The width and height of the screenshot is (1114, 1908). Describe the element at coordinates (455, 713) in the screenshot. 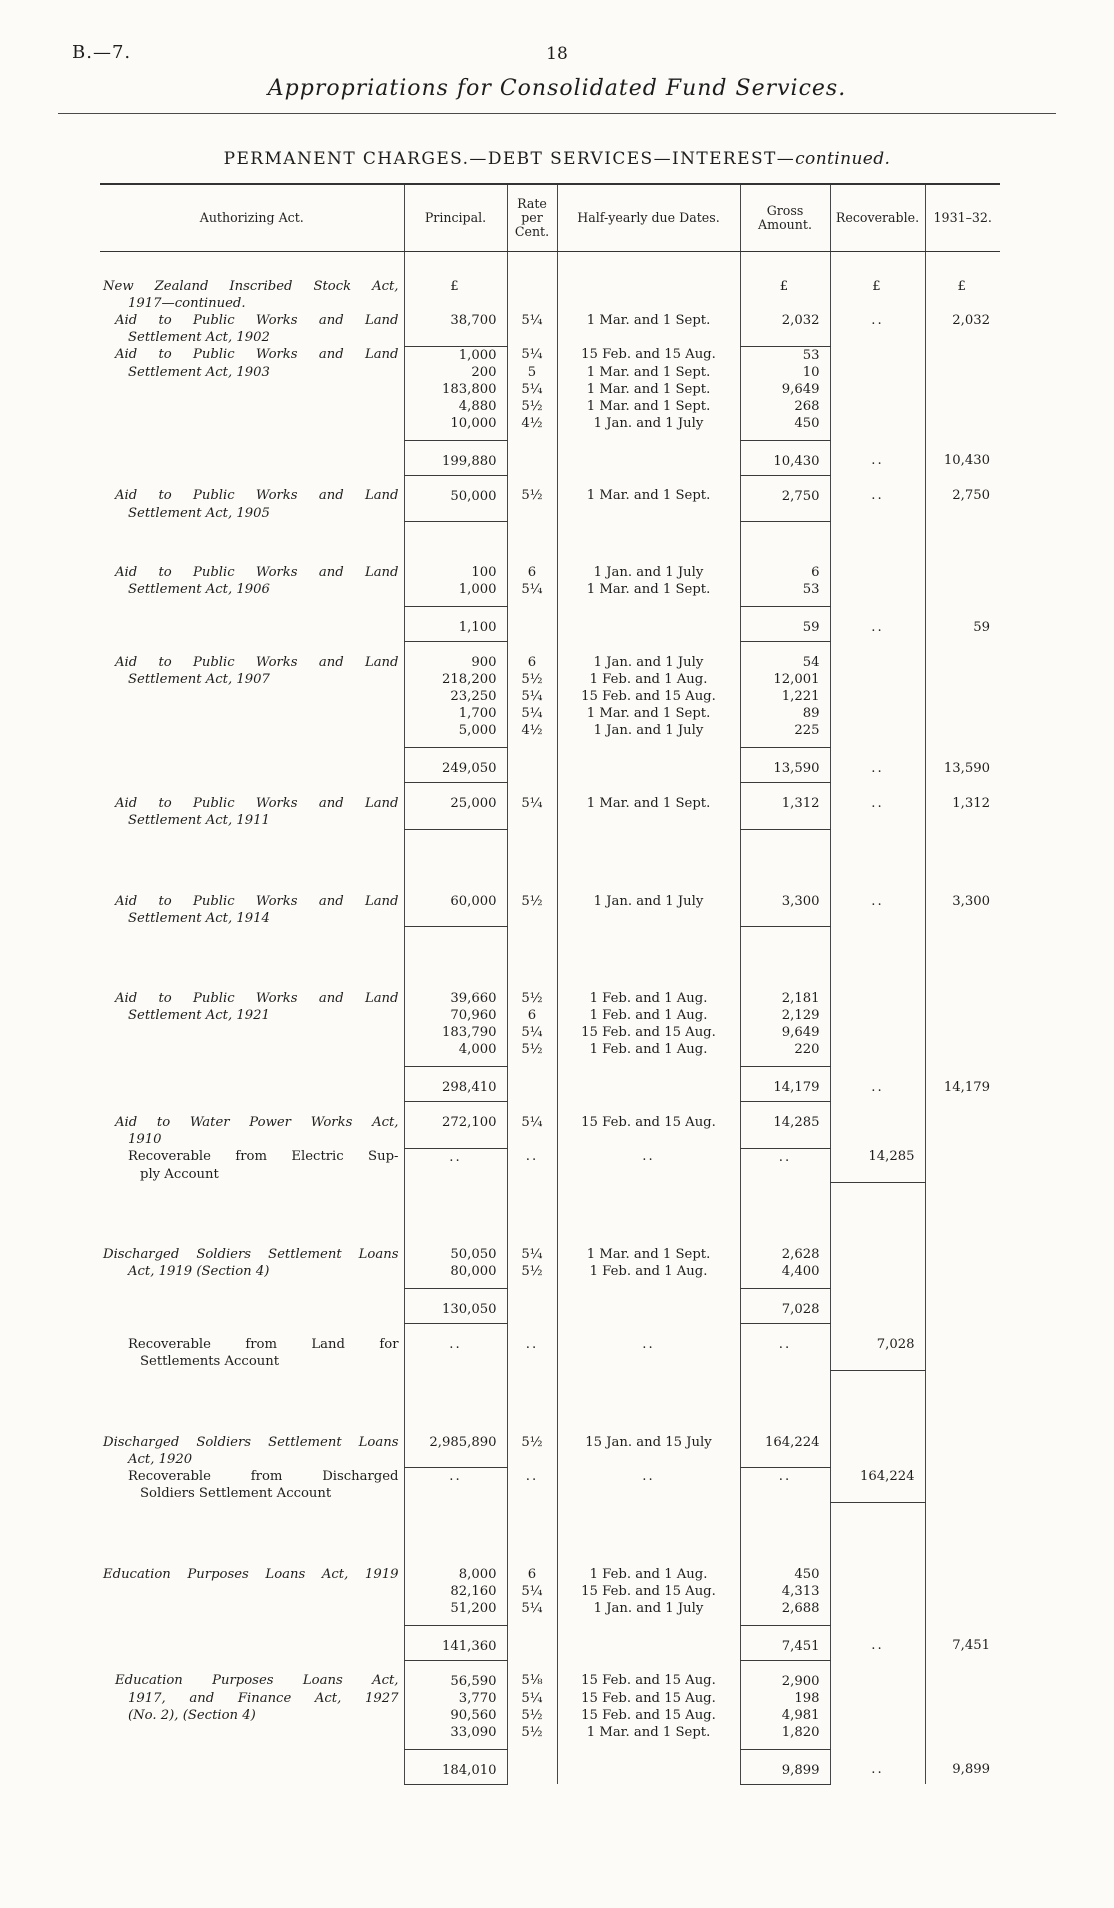

I see `cell-p: 1,700` at that location.